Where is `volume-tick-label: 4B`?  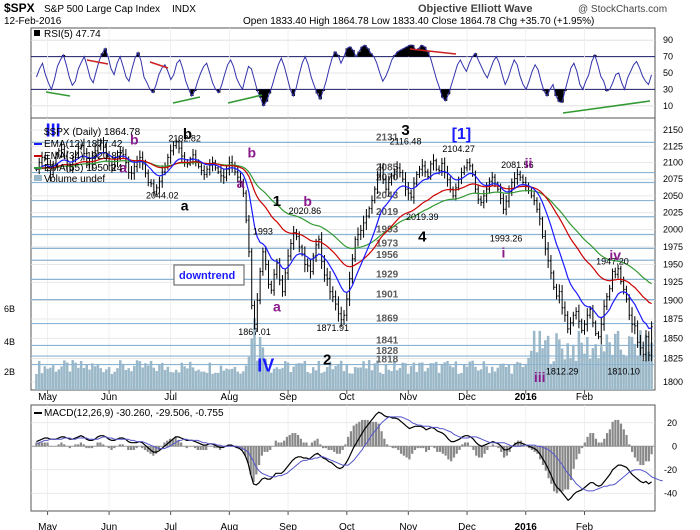 volume-tick-label: 4B is located at coordinates (9, 342).